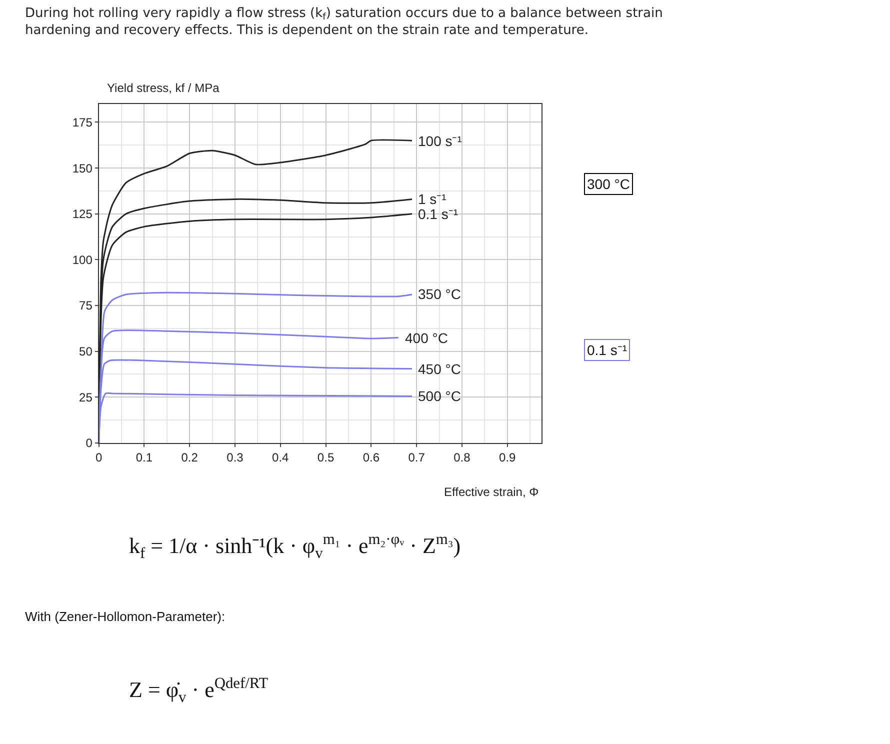 This screenshot has height=744, width=890. What do you see at coordinates (432, 199) in the screenshot?
I see `series-label: 1 s⁻¹` at bounding box center [432, 199].